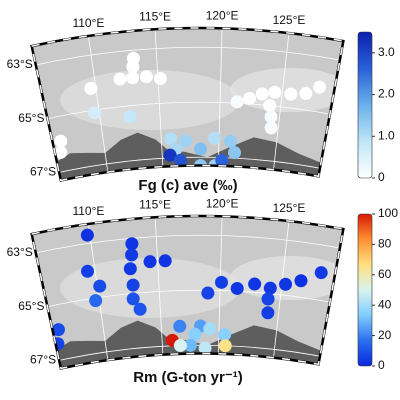 The image size is (400, 400). What do you see at coordinates (385, 274) in the screenshot?
I see `colorbar-tick-label: 60` at bounding box center [385, 274].